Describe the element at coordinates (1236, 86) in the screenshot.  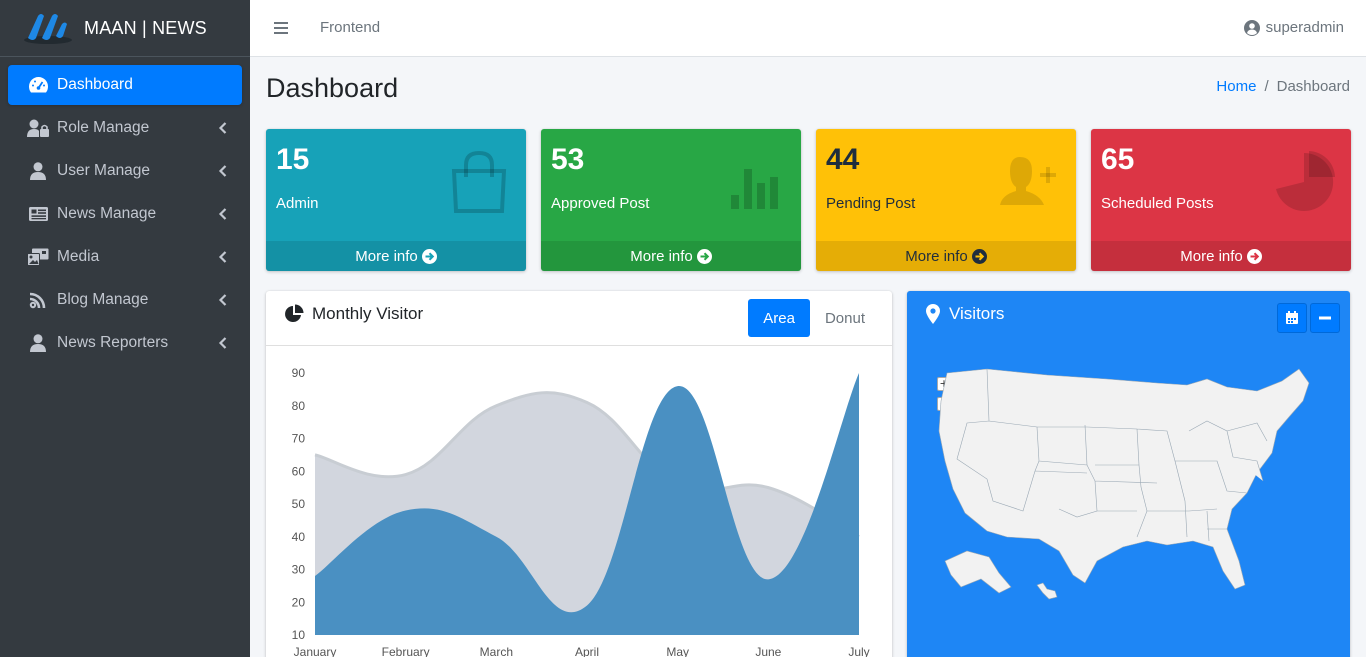
I see `breadcrumb-home-link: Home` at that location.